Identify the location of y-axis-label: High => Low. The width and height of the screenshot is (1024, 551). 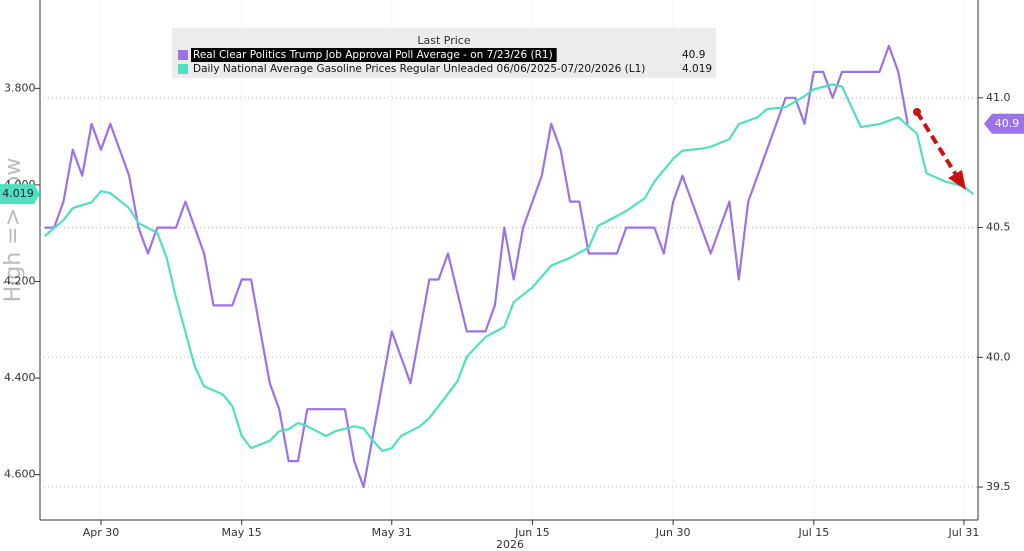
(13, 230).